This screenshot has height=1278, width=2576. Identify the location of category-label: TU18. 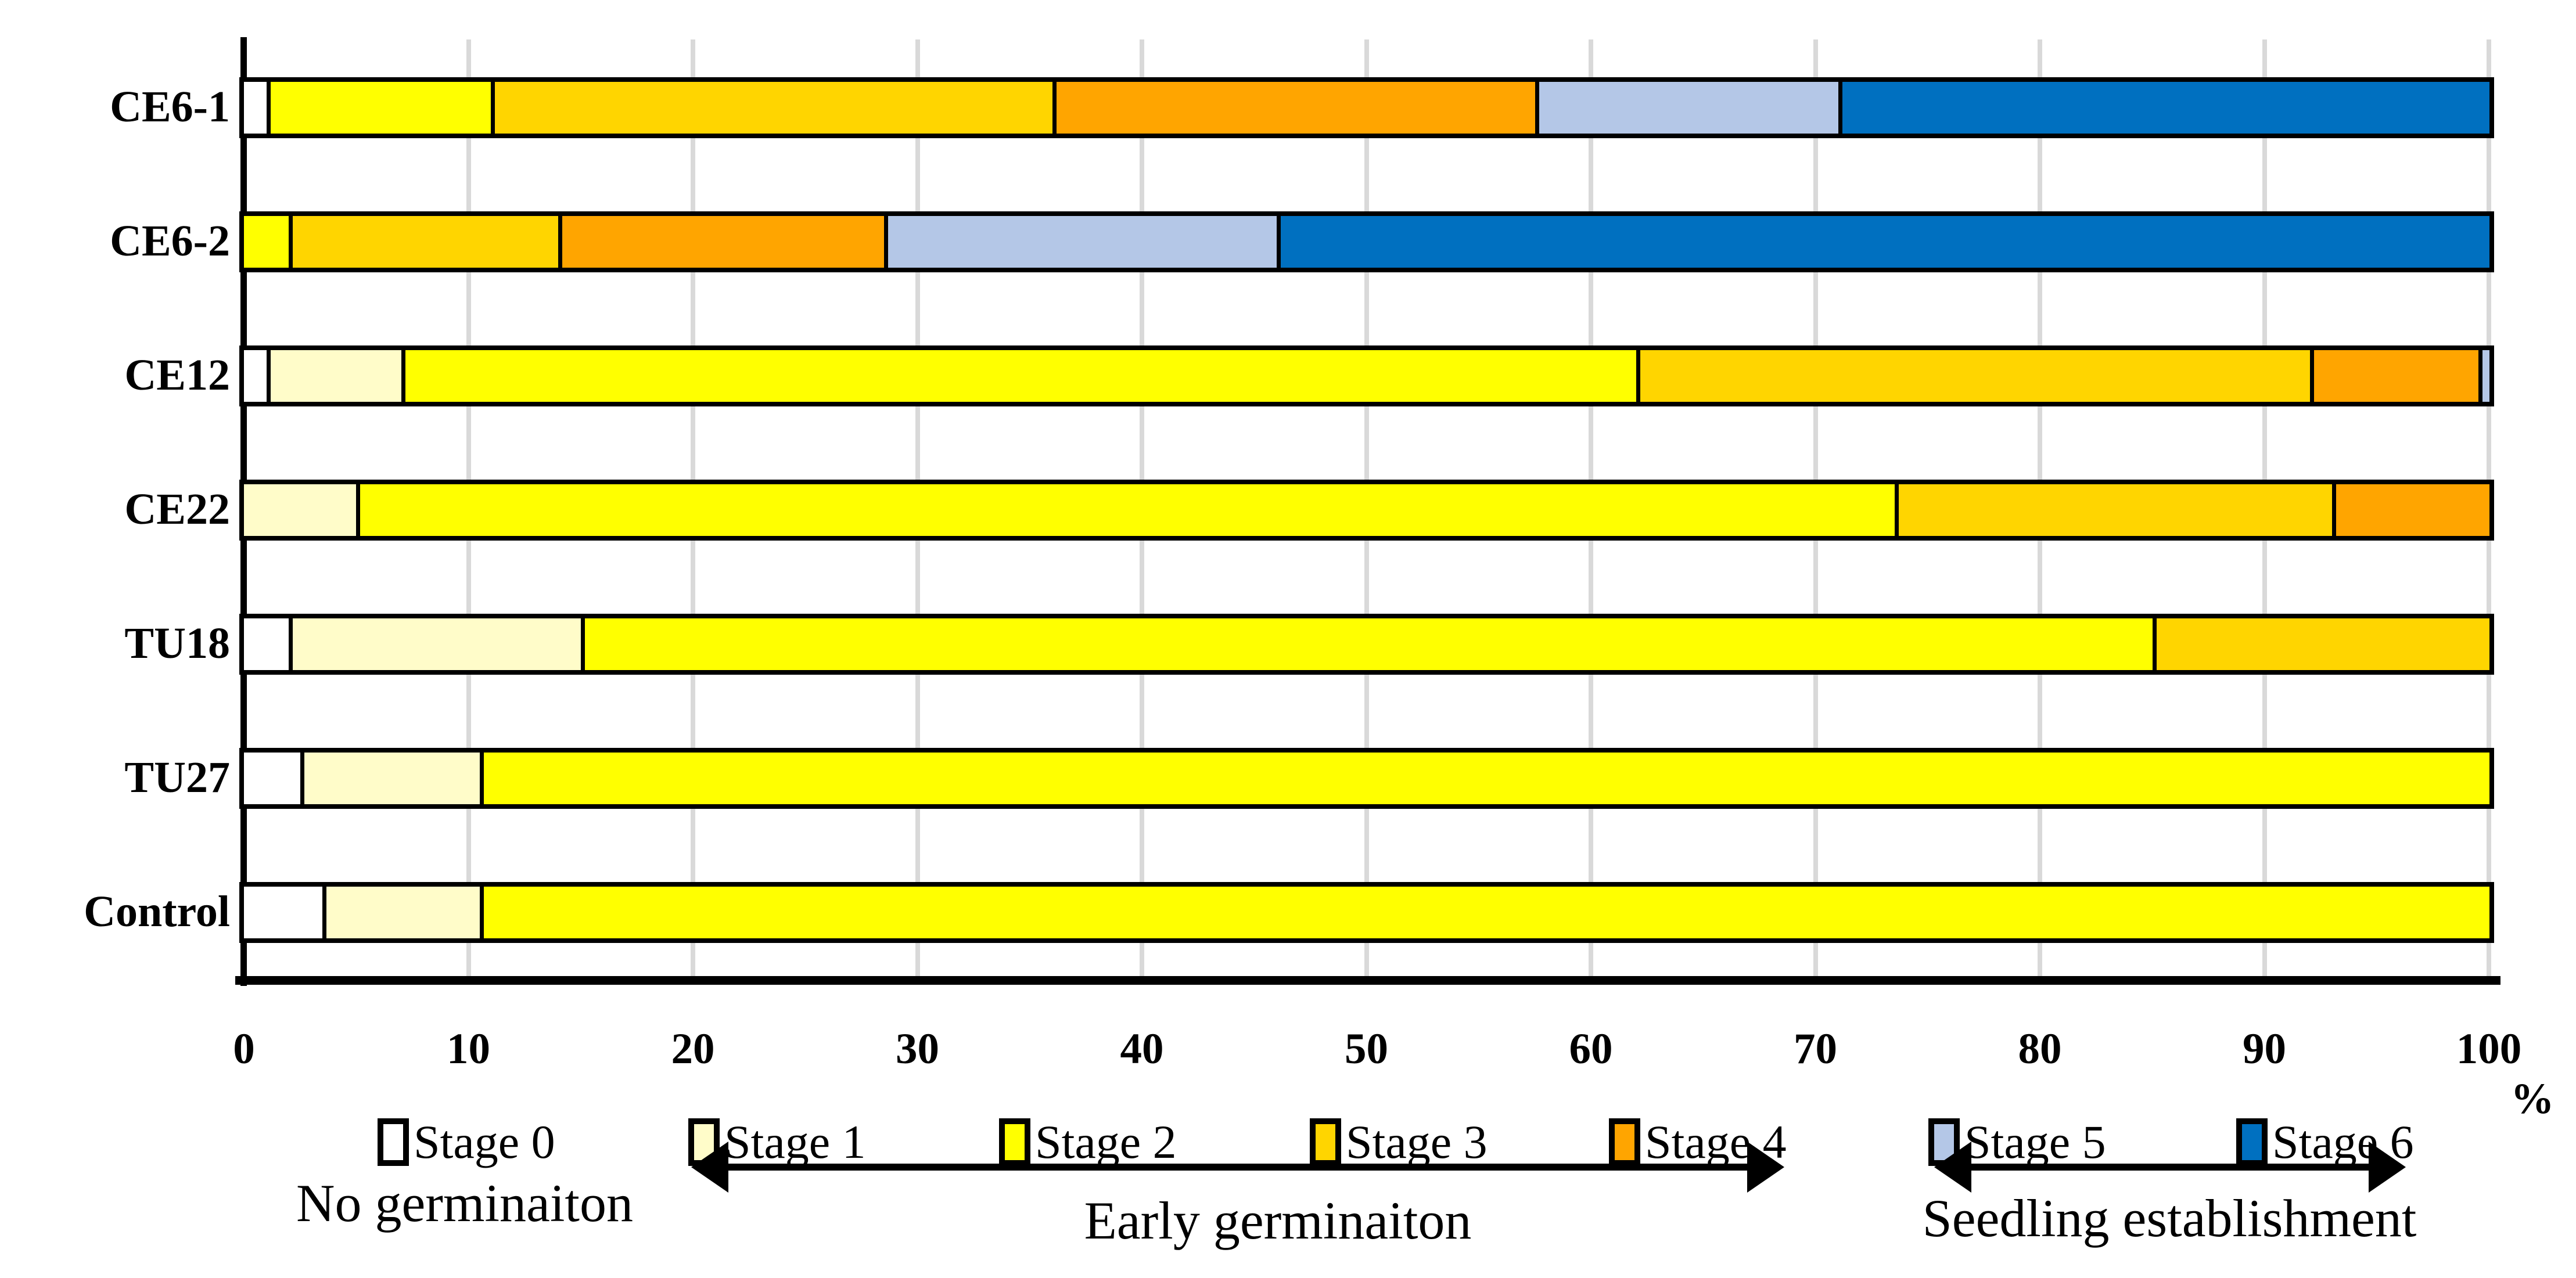
(177, 643).